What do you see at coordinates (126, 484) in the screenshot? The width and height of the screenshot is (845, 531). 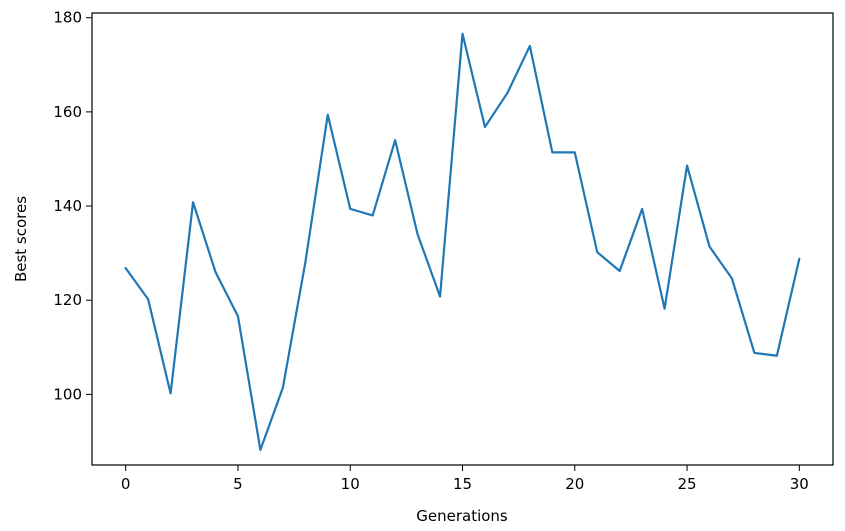 I see `x-tick-label: 0` at bounding box center [126, 484].